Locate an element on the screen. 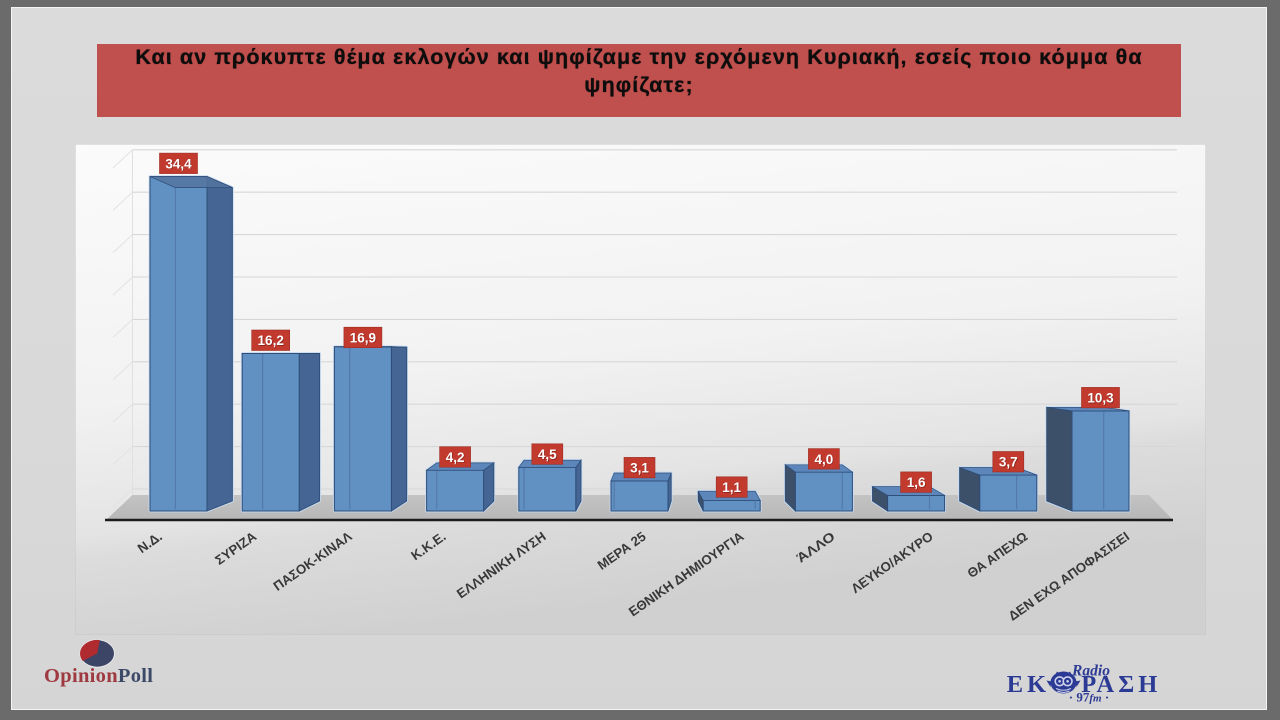 Image resolution: width=1280 pixels, height=720 pixels. svg-text: ΡΑΣΗ is located at coordinates (1121, 684).